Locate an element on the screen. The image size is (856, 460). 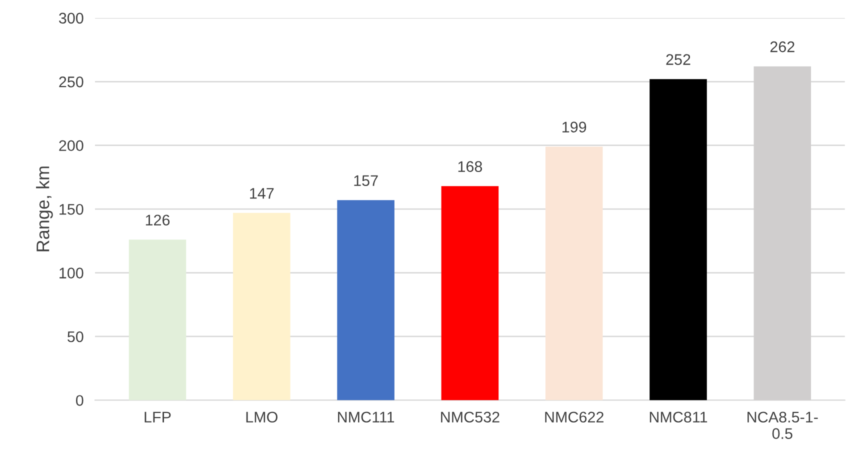
data-label: 199 is located at coordinates (574, 127).